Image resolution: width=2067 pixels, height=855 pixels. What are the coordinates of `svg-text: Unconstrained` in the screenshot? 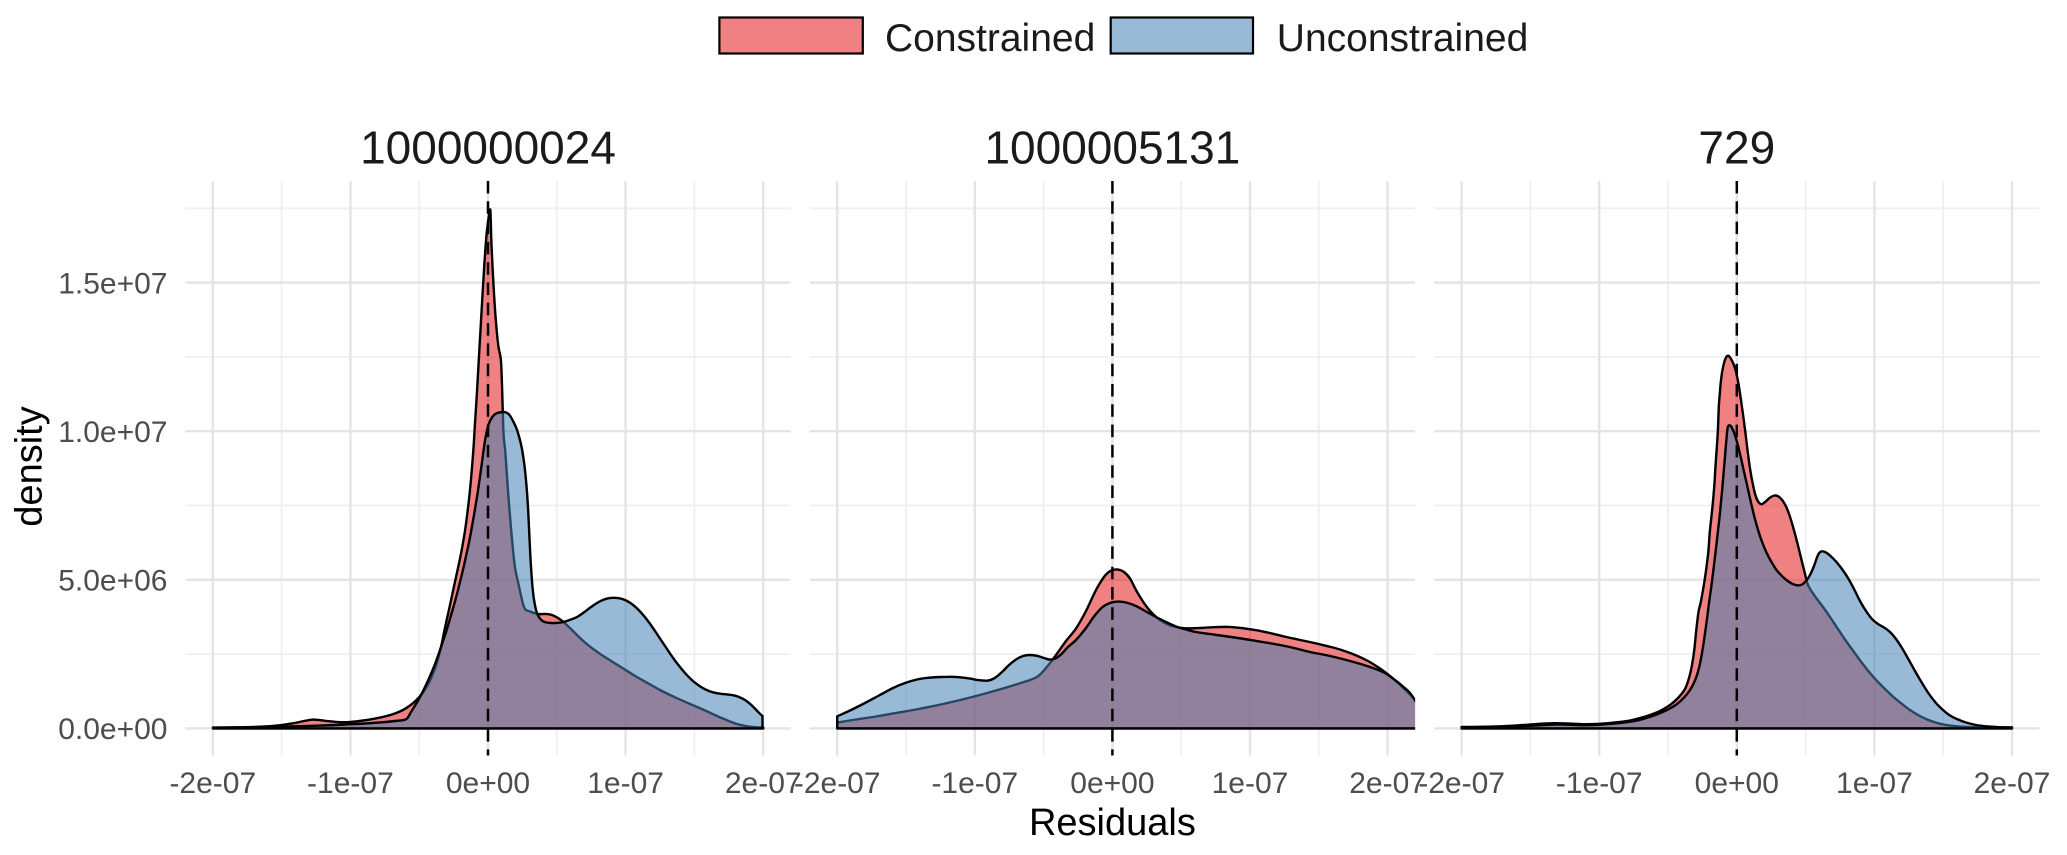 It's located at (1402, 38).